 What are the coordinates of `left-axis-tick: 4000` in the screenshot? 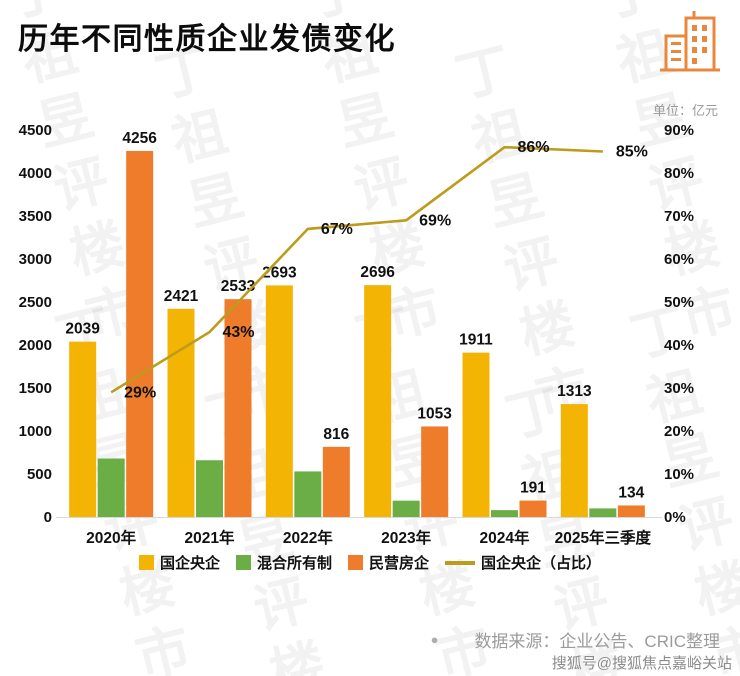 It's located at (35, 173).